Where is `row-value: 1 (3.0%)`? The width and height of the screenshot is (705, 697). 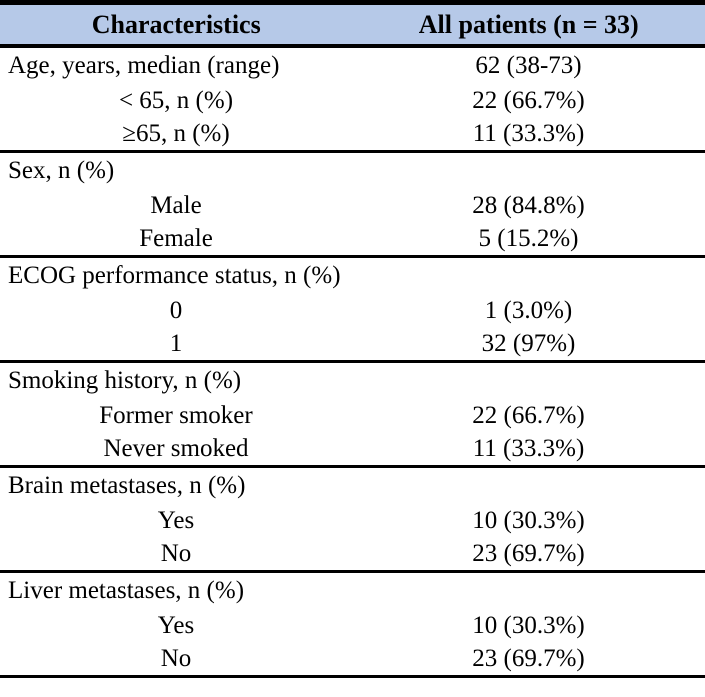
row-value: 1 (3.0%) is located at coordinates (528, 310).